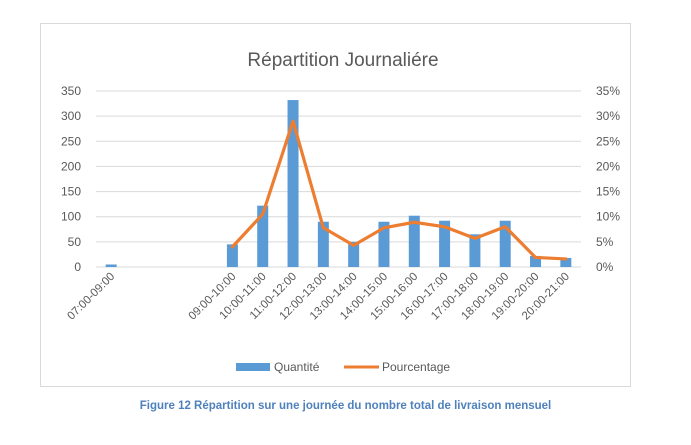  What do you see at coordinates (71, 91) in the screenshot?
I see `y-left-tick-label: 350` at bounding box center [71, 91].